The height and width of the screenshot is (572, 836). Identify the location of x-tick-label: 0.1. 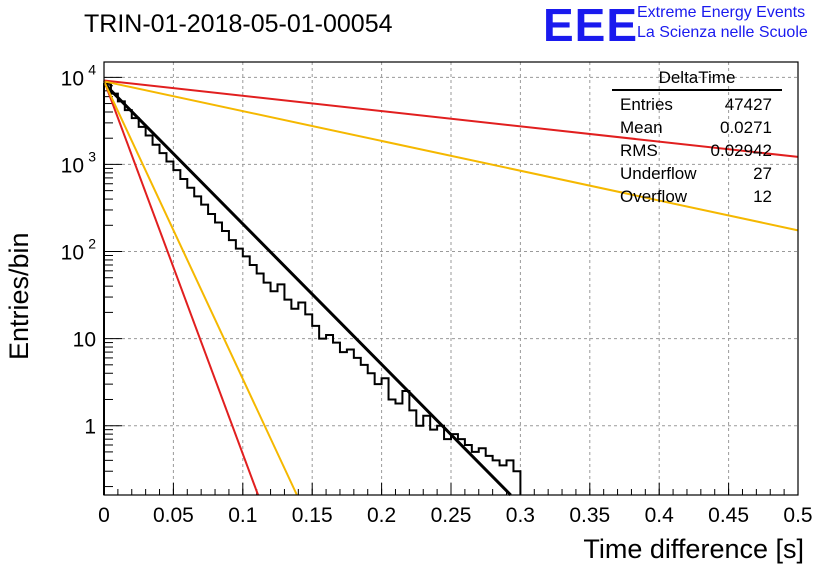
(242, 515).